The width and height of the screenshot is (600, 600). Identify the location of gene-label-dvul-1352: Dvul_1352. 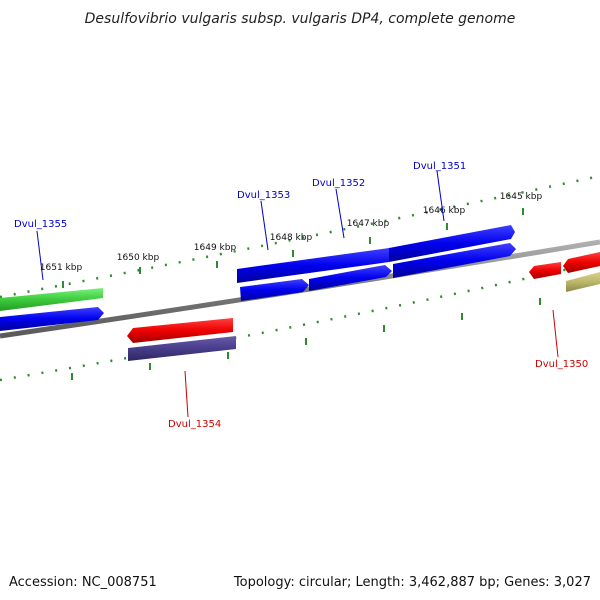
(338, 183).